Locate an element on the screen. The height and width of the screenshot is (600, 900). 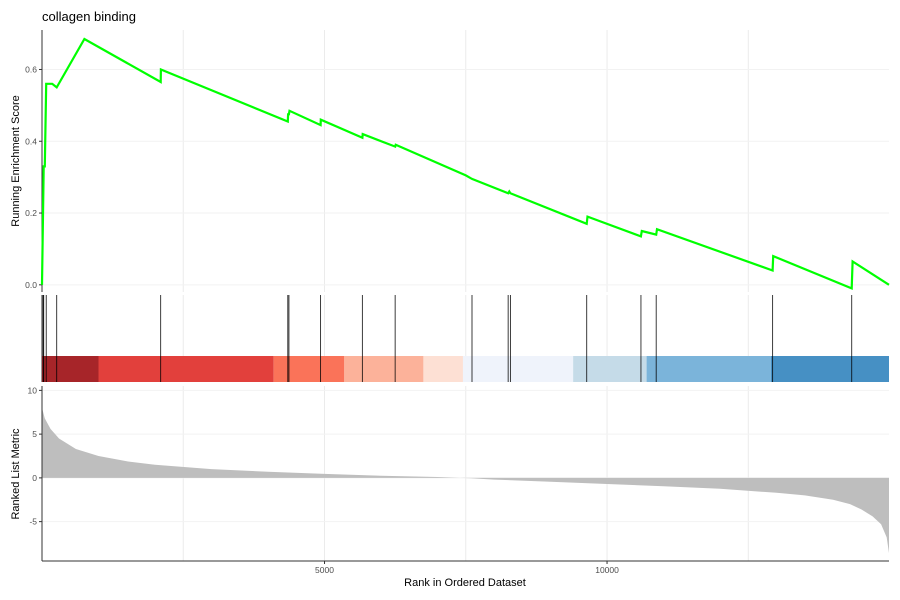
metric-y-ticks: -5 0 5 10 is located at coordinates (35, 456).